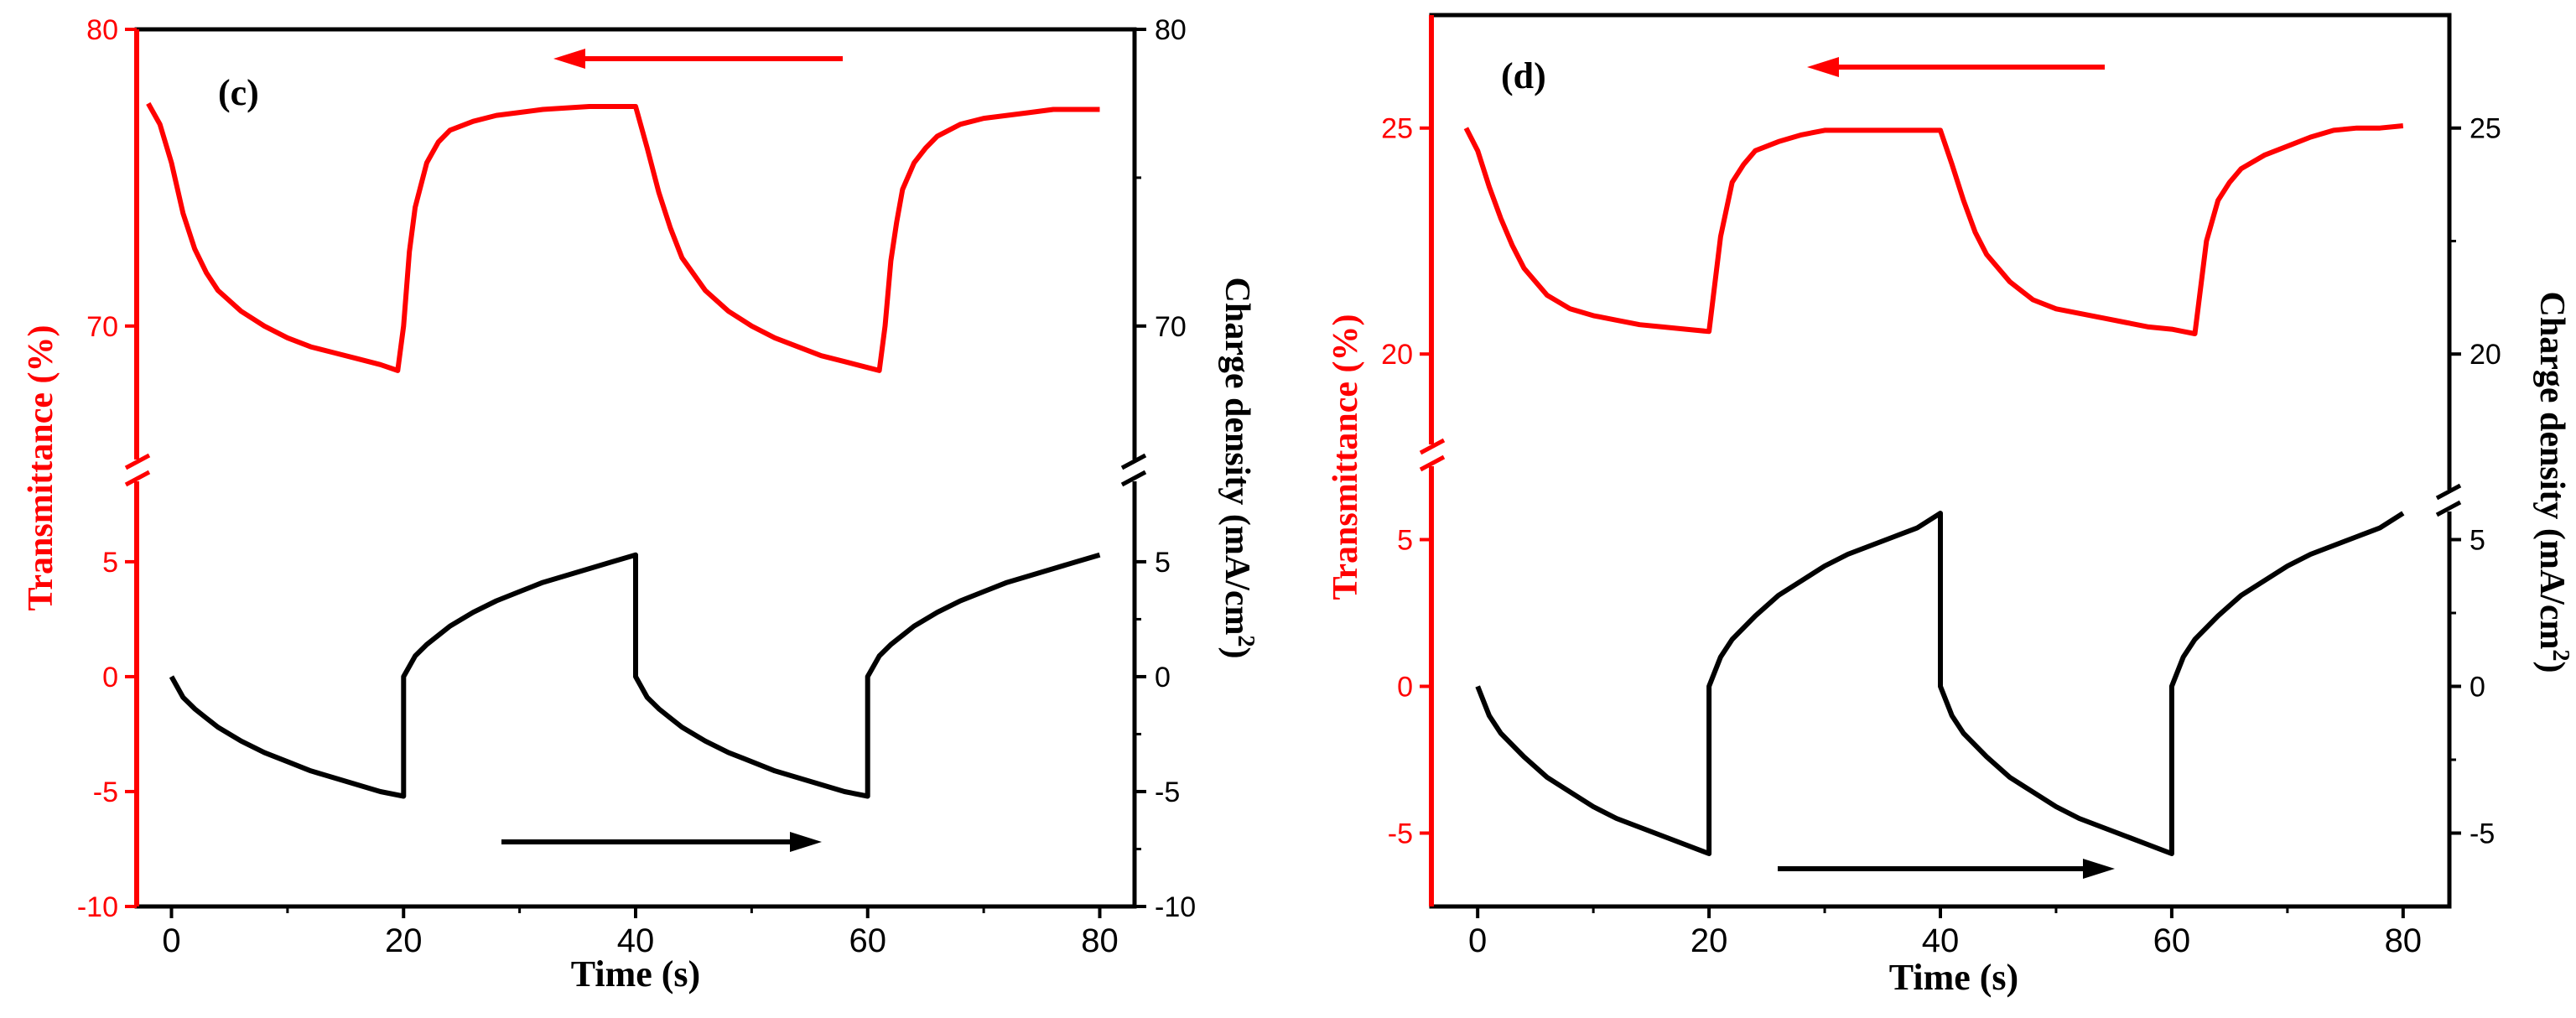 This screenshot has height=1018, width=2576. I want to click on panel-d-arrow-right, so click(1946, 869).